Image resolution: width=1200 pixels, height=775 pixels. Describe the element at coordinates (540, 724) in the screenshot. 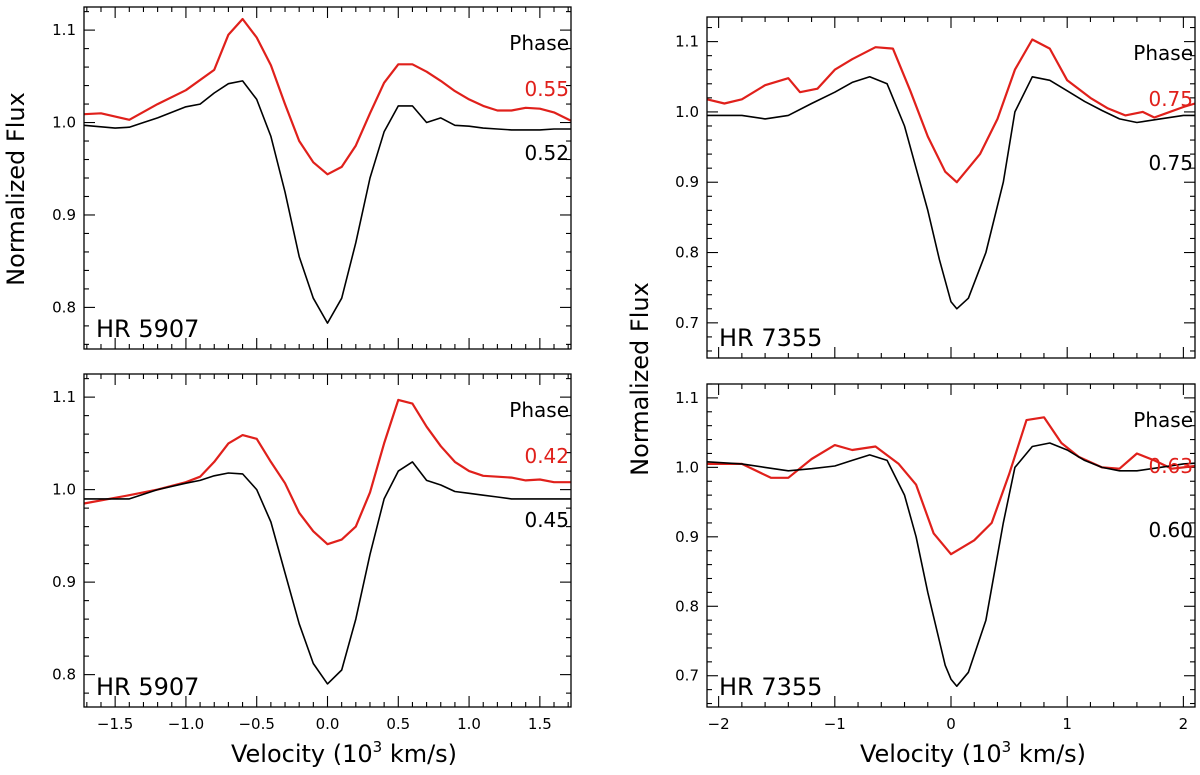

I see `x-tick-label: 1.5` at that location.